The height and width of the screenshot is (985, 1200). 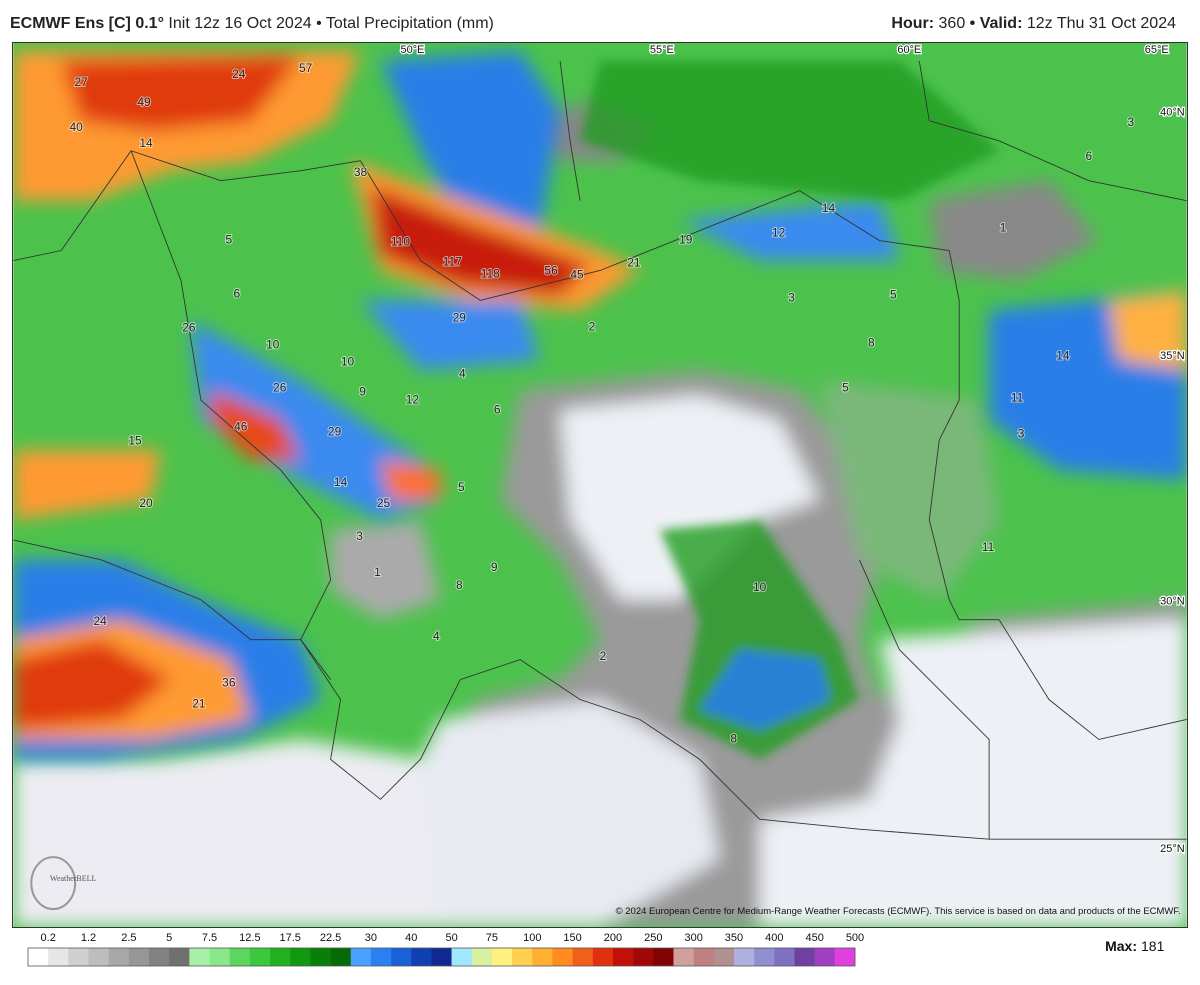 What do you see at coordinates (412, 50) in the screenshot?
I see `longitude-label: 50°E` at bounding box center [412, 50].